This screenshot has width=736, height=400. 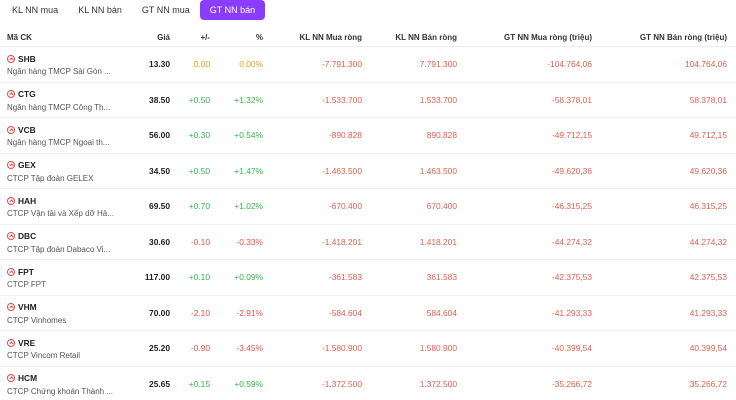 I want to click on kl-ban-rong-cell: 890.828, so click(x=441, y=135).